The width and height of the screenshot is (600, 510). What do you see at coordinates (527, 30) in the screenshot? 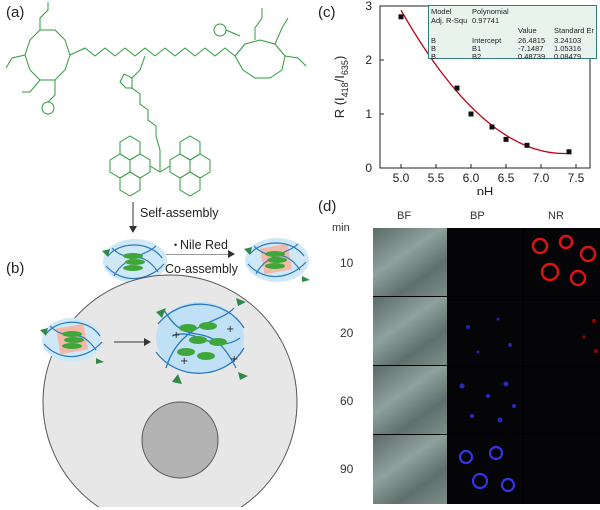
I see `table-col-value: Value` at bounding box center [527, 30].